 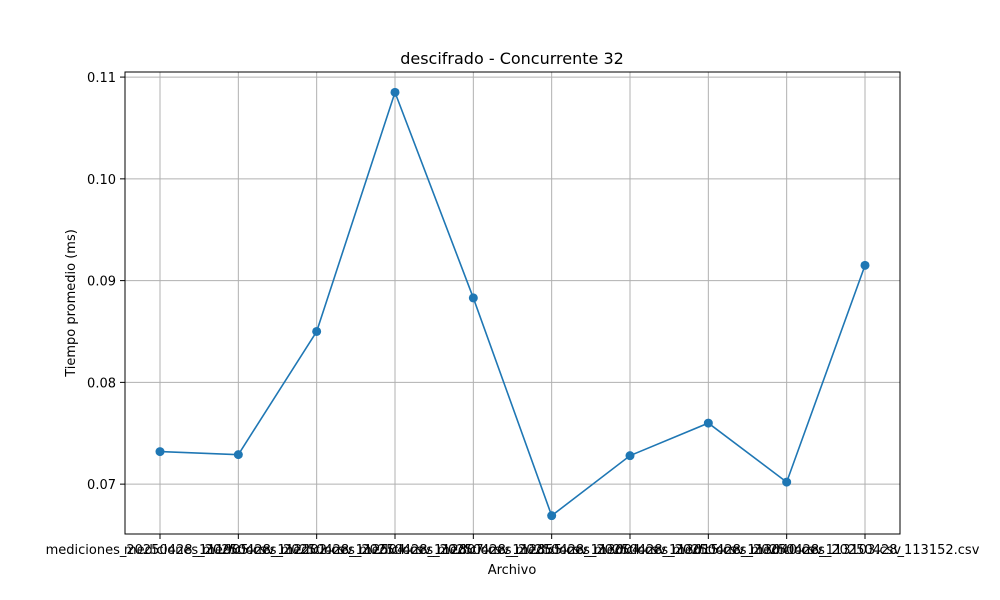 I want to click on y-tick-label: 0.07, so click(x=101, y=485).